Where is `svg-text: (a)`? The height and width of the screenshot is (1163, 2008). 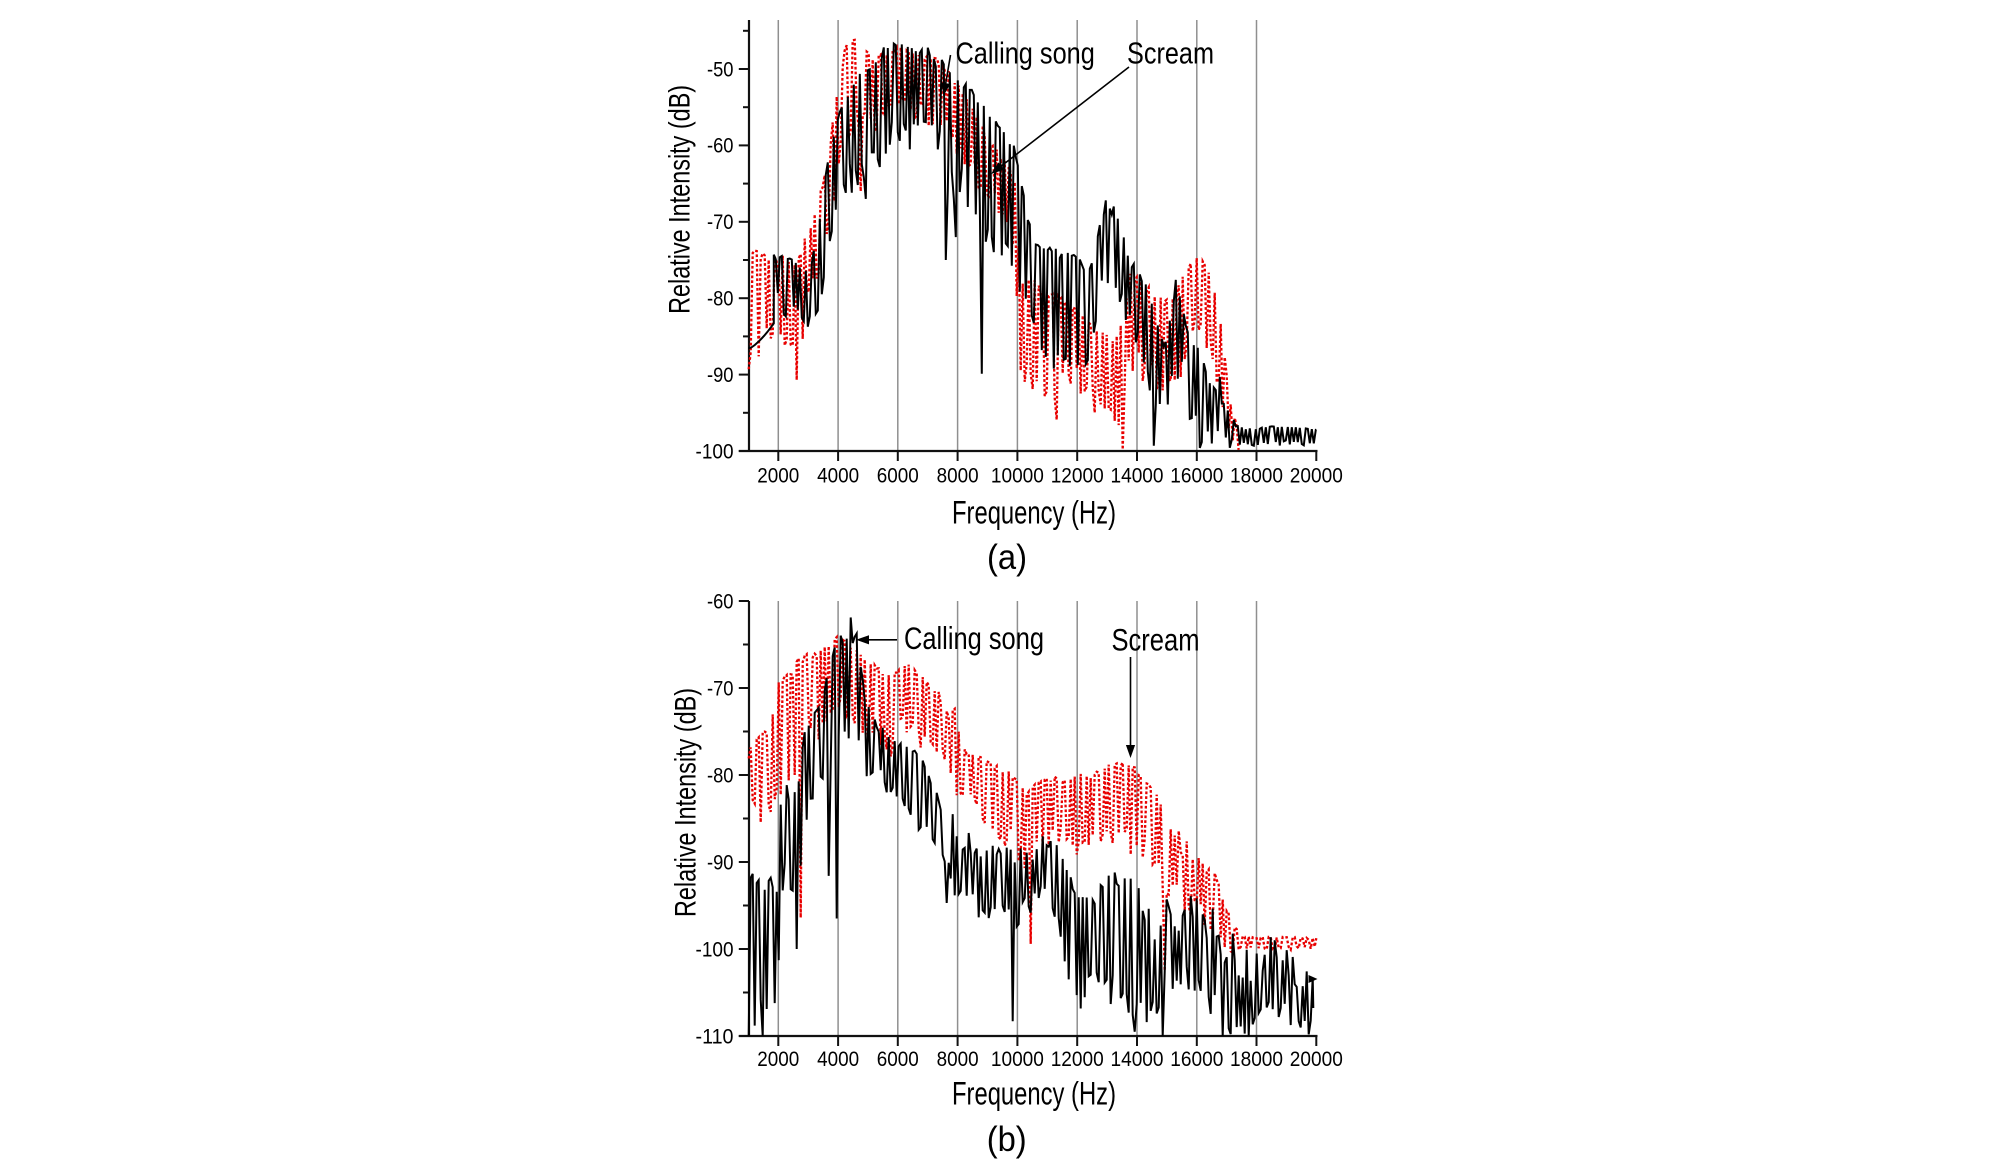 svg-text: (a) is located at coordinates (1007, 557).